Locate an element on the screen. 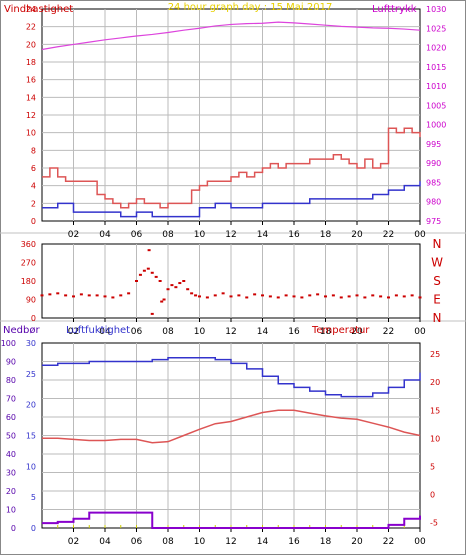 Image resolution: width=466 pixels, height=559 pixels. chart1-left-tick-label: 0 is located at coordinates (33, 221).